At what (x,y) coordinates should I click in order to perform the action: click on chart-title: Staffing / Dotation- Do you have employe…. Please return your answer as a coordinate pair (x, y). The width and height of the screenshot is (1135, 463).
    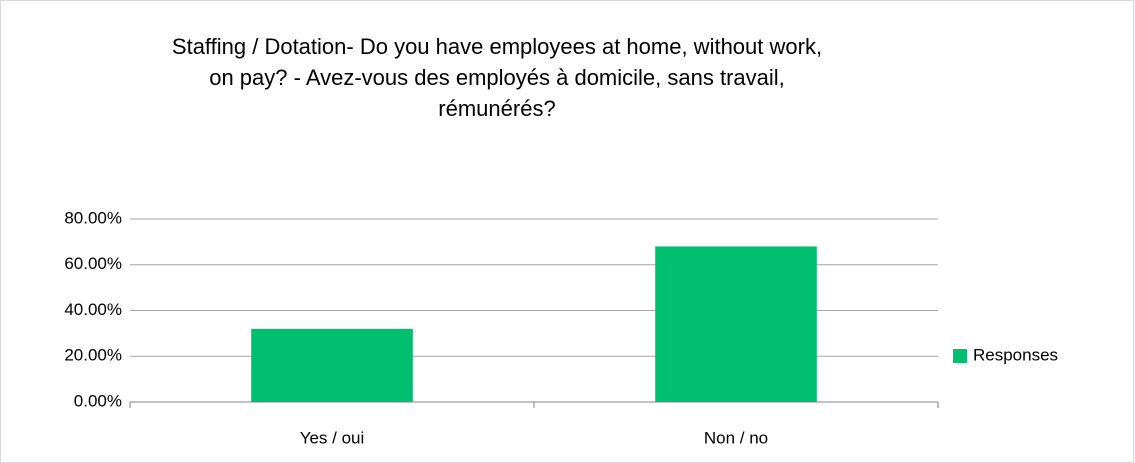
    Looking at the image, I should click on (497, 46).